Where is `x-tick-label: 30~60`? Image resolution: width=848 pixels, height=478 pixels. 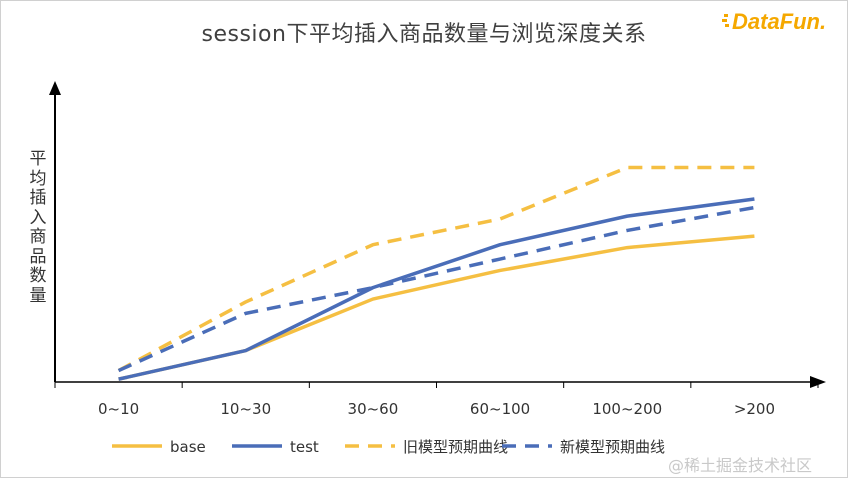 x-tick-label: 30~60 is located at coordinates (373, 409).